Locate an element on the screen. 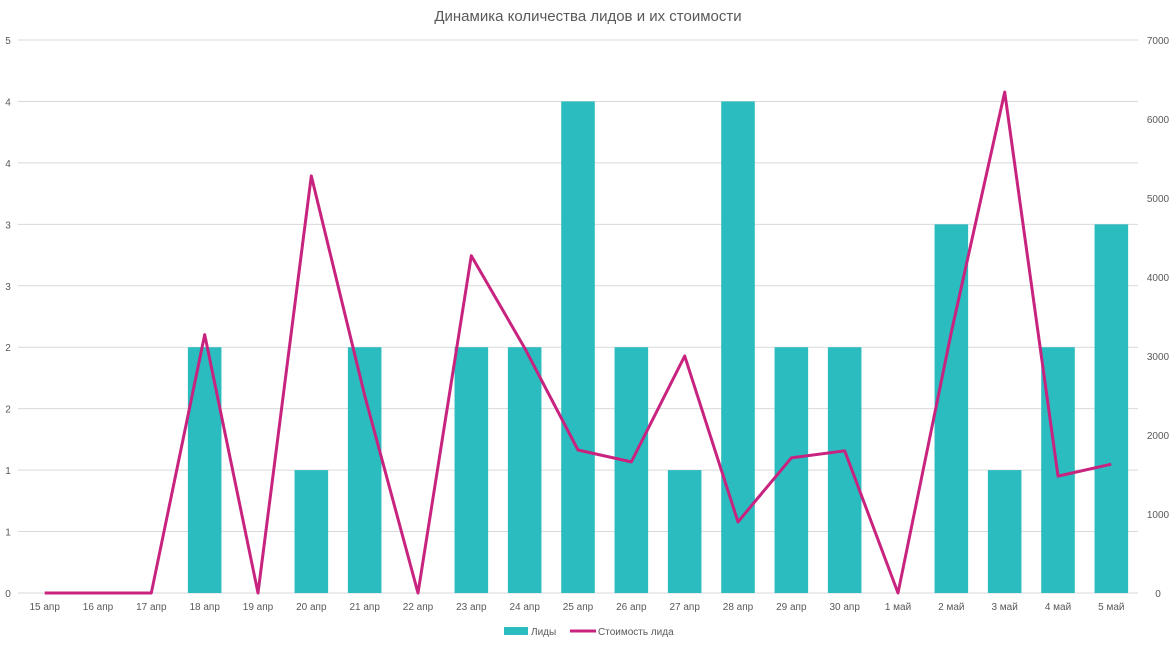 The width and height of the screenshot is (1176, 647). chart-title: Динамика количества лидов и их стоимости is located at coordinates (587, 16).